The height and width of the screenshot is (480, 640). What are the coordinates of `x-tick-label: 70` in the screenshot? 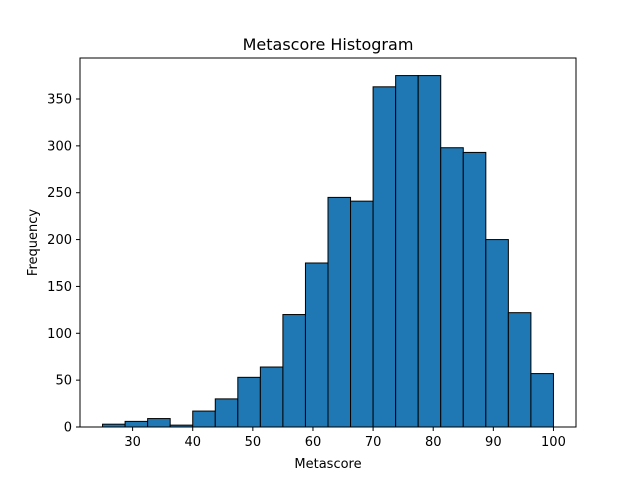 It's located at (373, 442).